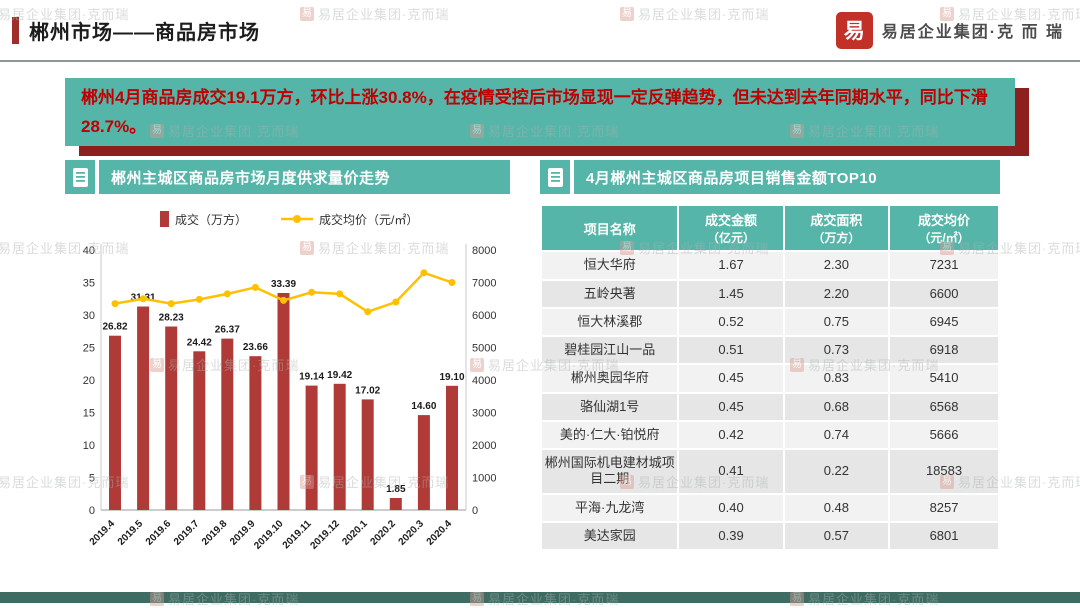  Describe the element at coordinates (131, 534) in the screenshot. I see `x-tick-label: 2019.5` at that location.